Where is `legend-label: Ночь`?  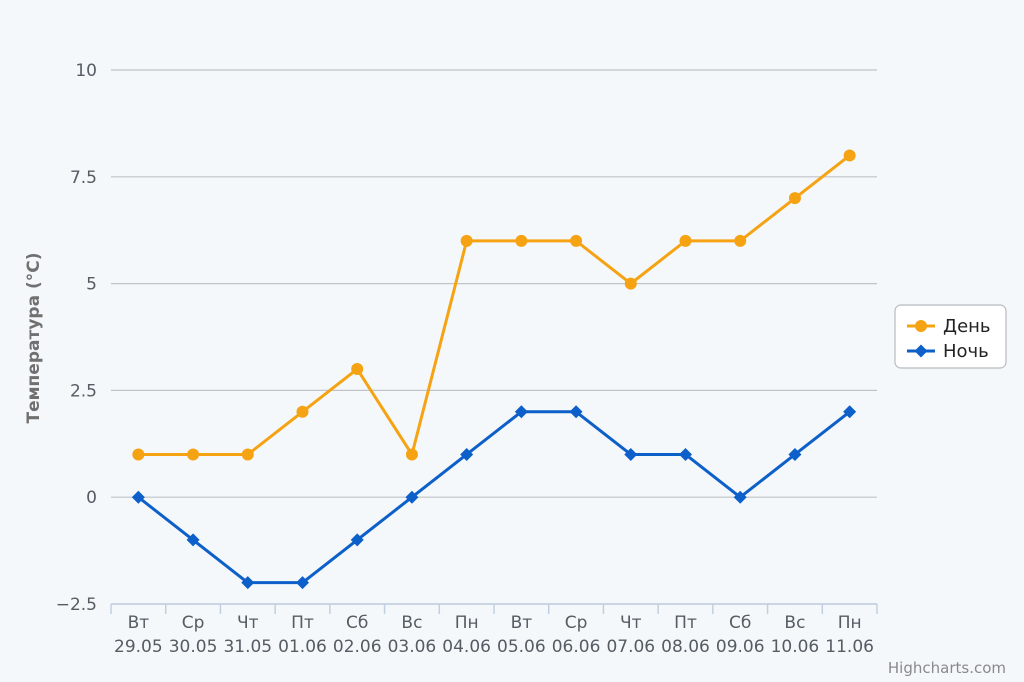
legend-label: Ночь is located at coordinates (966, 351).